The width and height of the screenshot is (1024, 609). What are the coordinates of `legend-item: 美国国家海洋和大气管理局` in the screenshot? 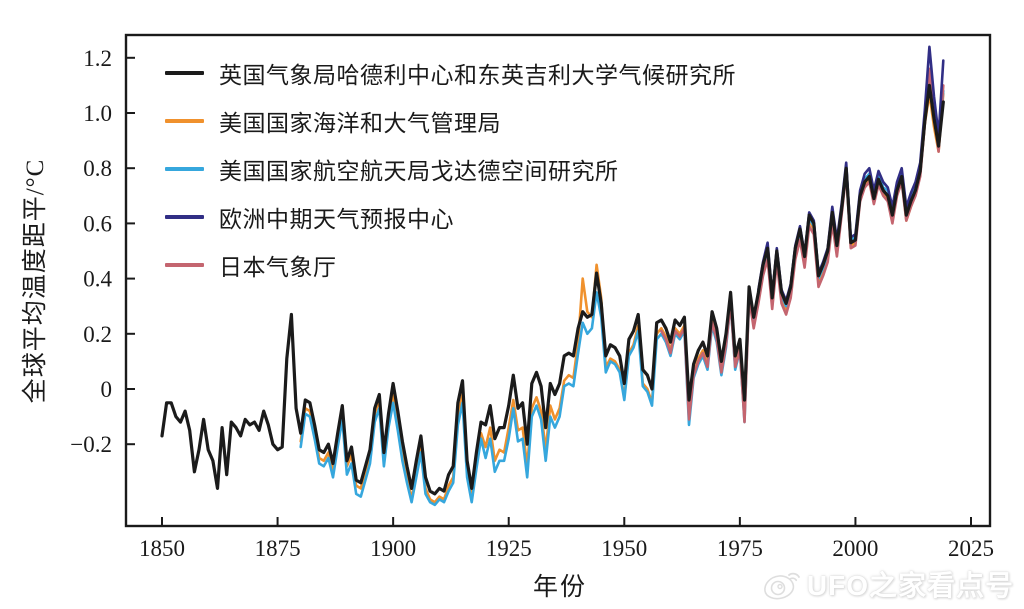 It's located at (450, 121).